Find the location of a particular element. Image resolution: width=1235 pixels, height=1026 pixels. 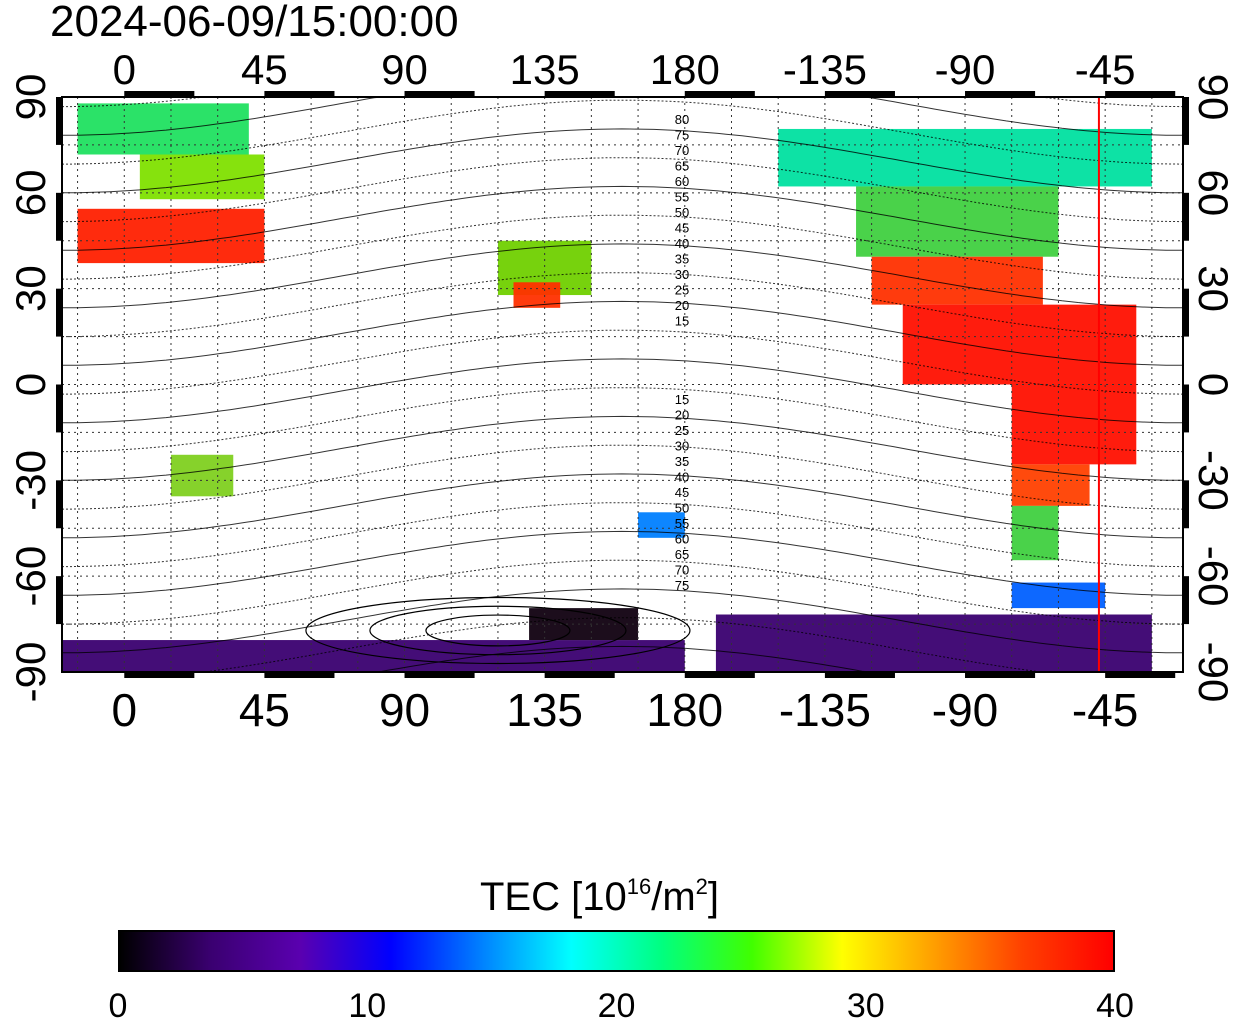

lat-tick-right: 0 is located at coordinates (1212, 384).